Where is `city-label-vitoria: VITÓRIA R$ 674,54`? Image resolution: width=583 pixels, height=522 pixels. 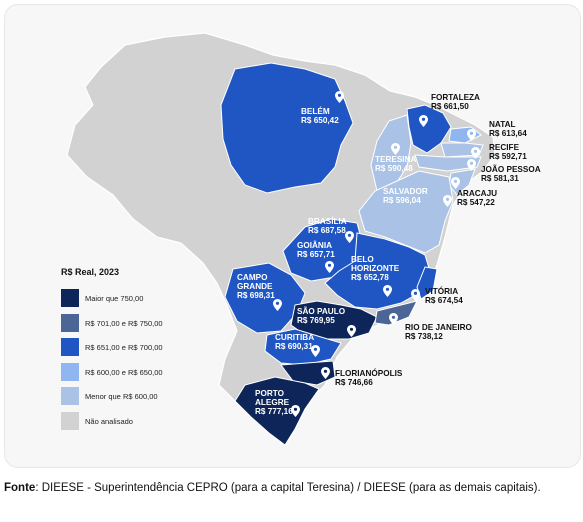 city-label-vitoria: VITÓRIA R$ 674,54 is located at coordinates (444, 296).